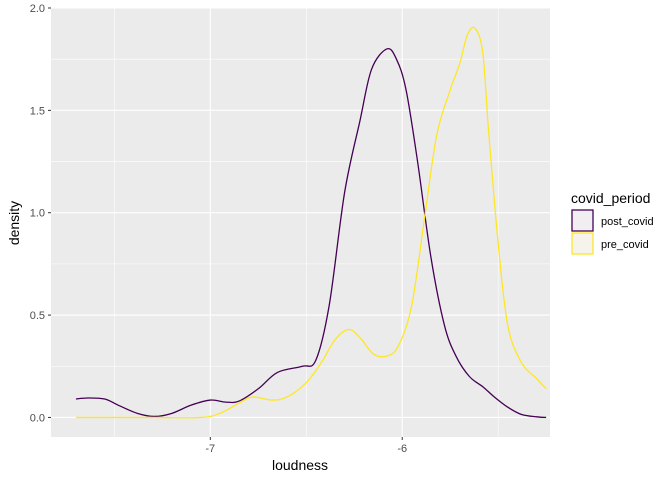  What do you see at coordinates (37, 9) in the screenshot?
I see `y-tick-label: 2.0` at bounding box center [37, 9].